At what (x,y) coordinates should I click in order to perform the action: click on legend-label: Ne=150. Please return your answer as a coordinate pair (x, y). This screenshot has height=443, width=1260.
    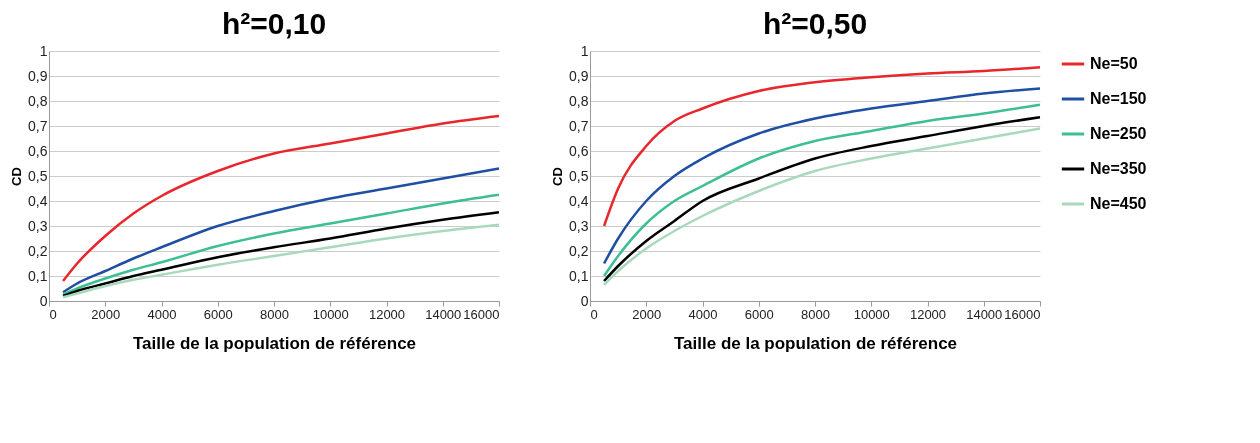
    Looking at the image, I should click on (1118, 98).